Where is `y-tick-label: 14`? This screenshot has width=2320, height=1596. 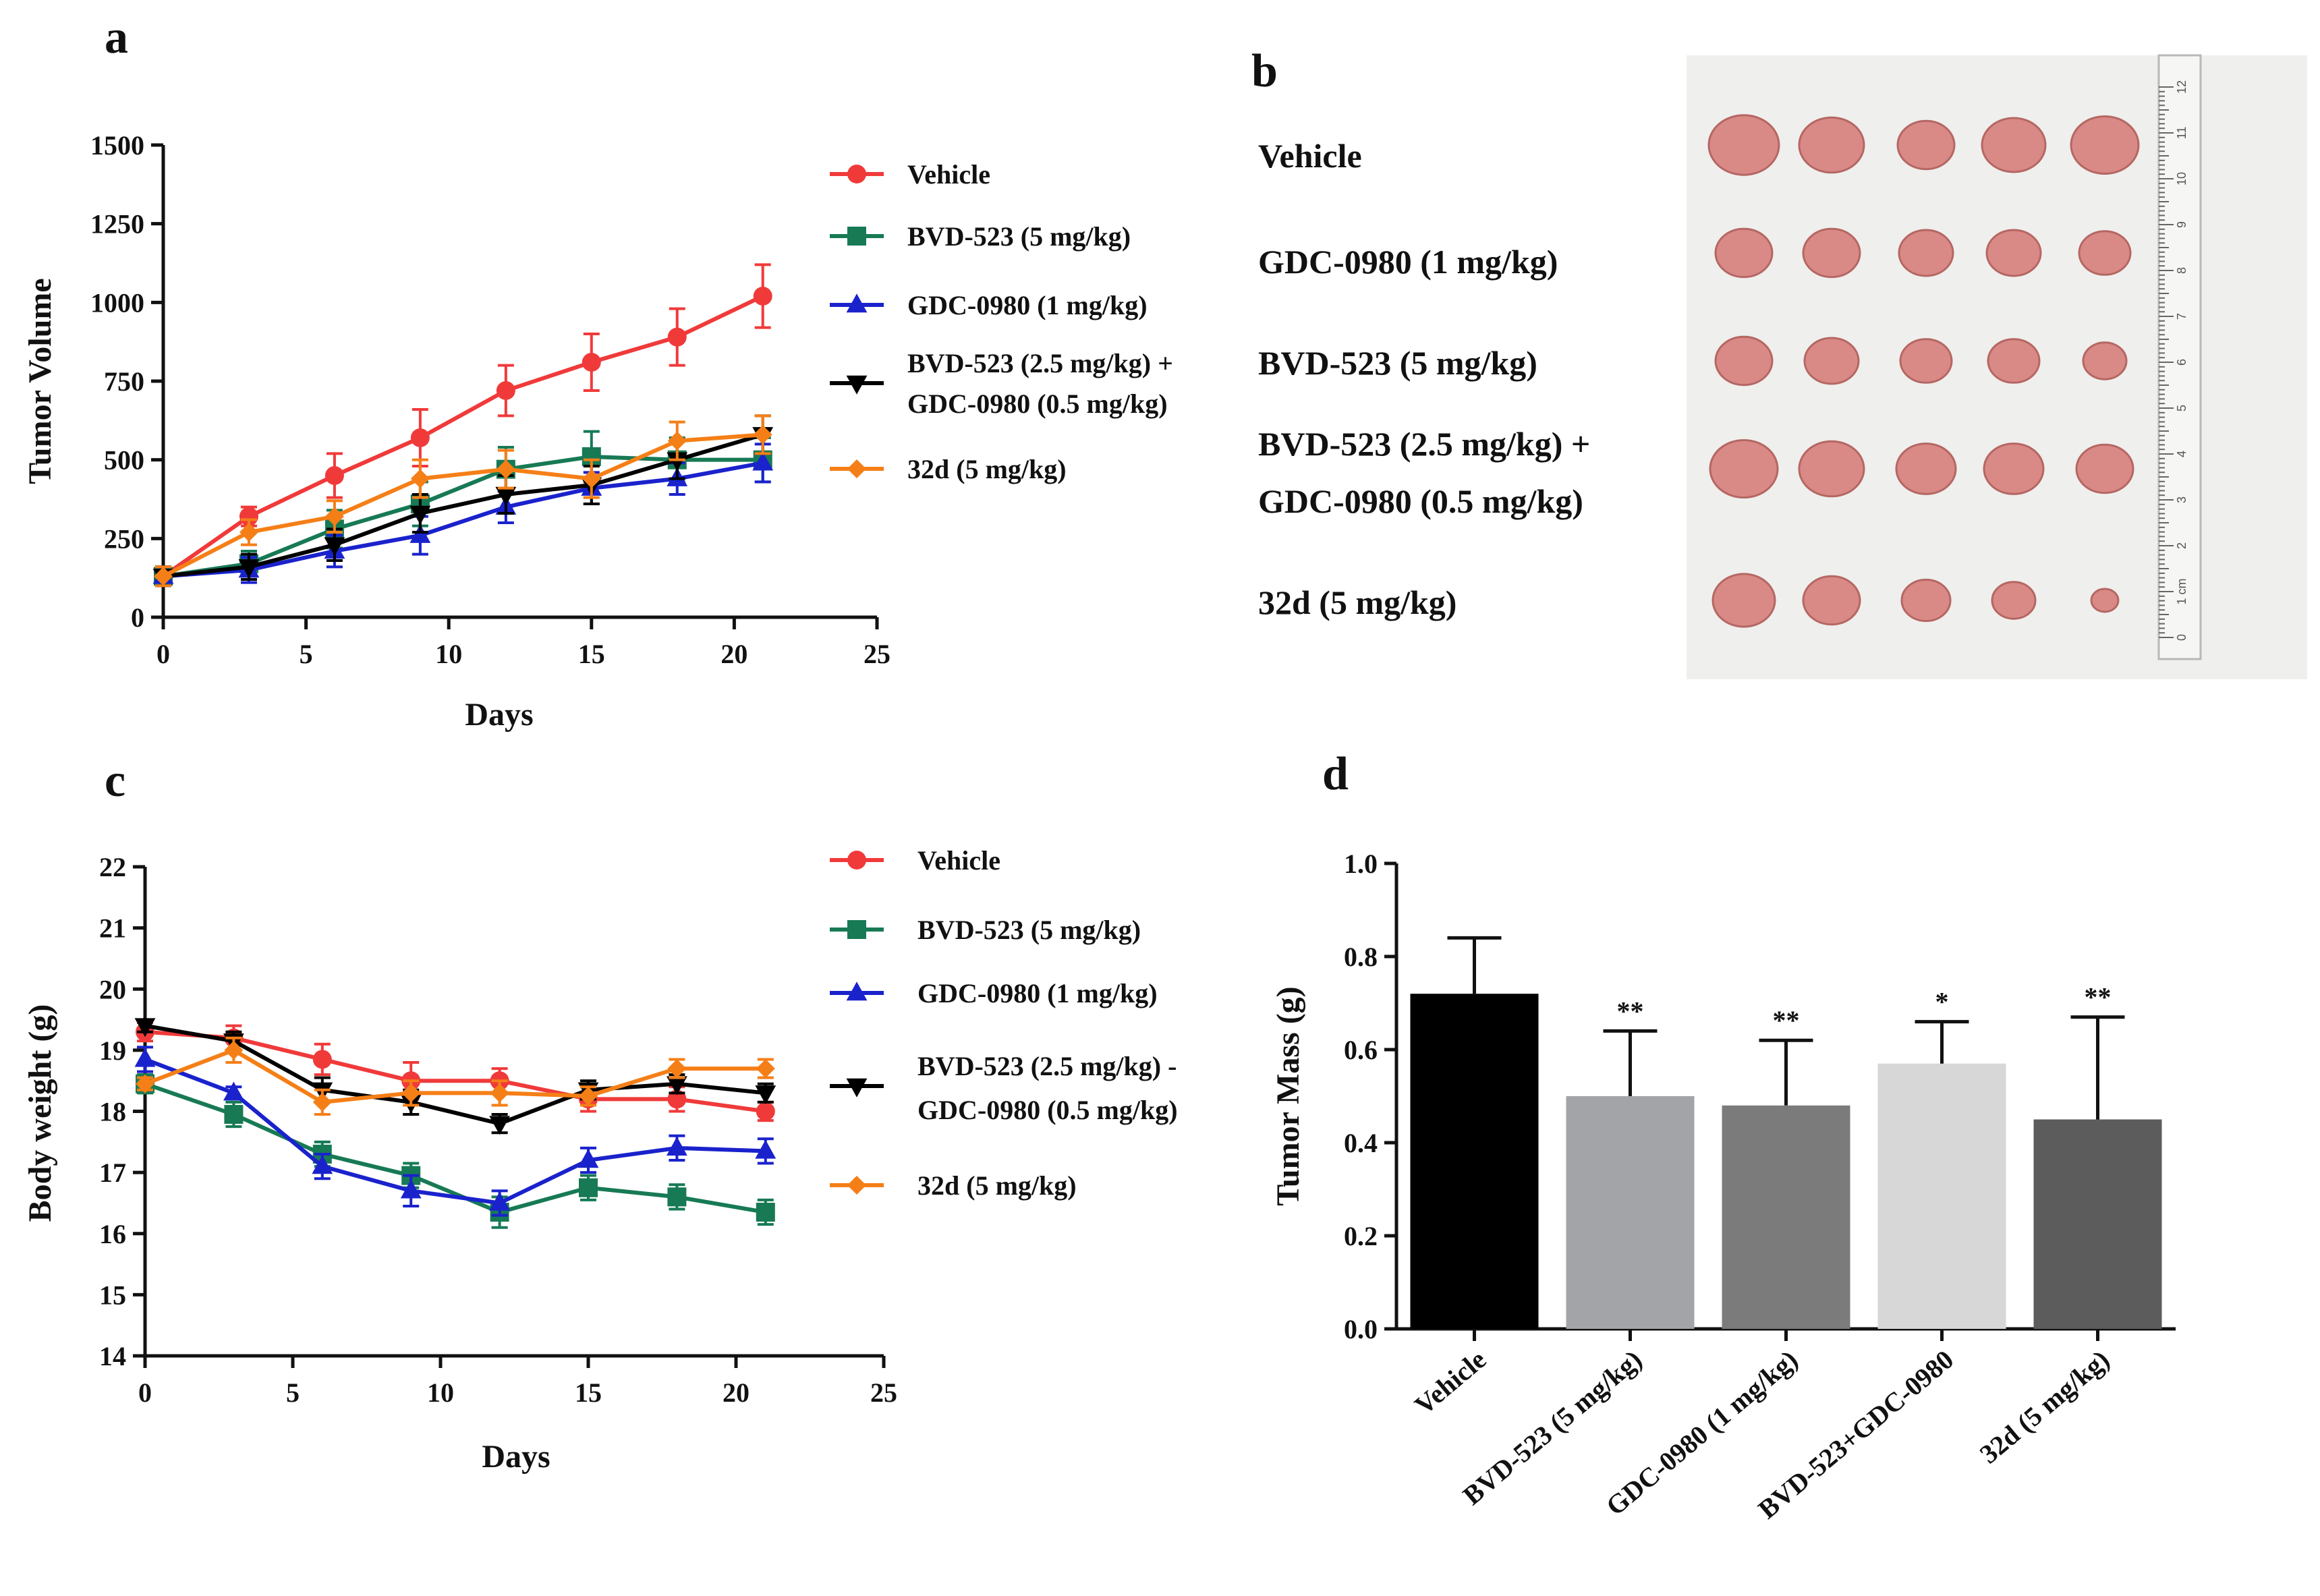 y-tick-label: 14 is located at coordinates (113, 1356).